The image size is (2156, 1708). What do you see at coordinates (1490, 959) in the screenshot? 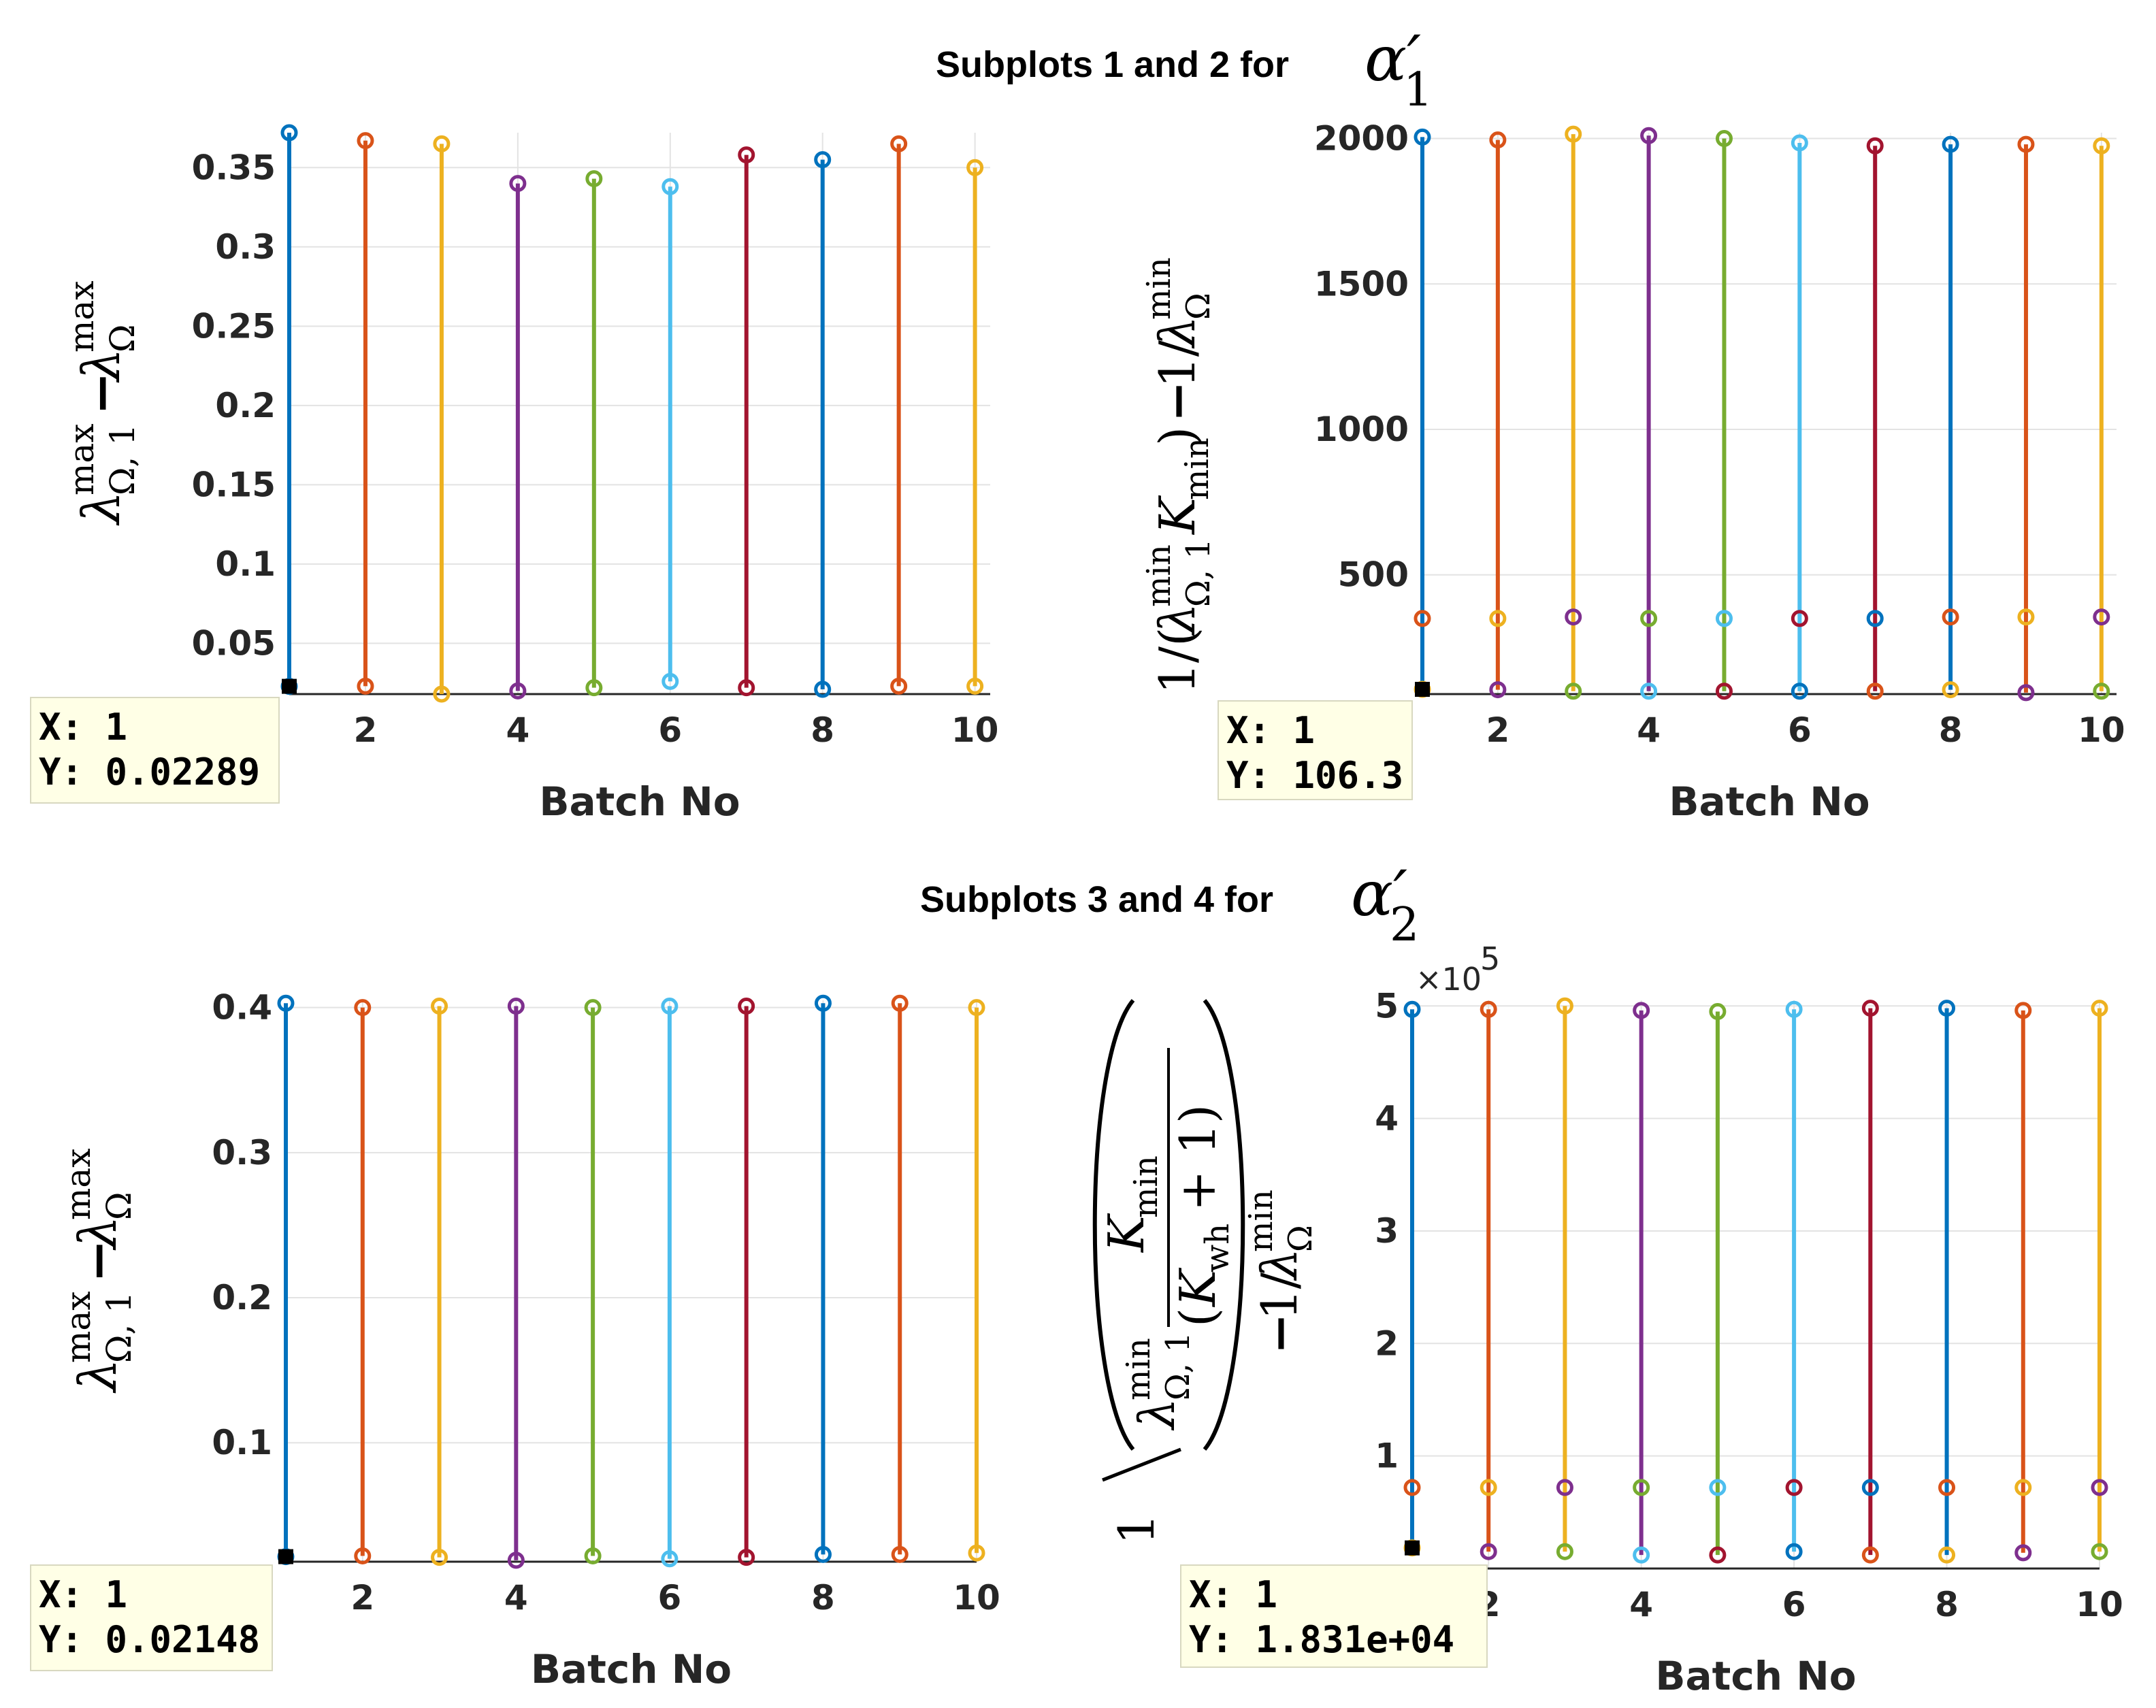
I see `y-exponent-power: 5` at bounding box center [1490, 959].